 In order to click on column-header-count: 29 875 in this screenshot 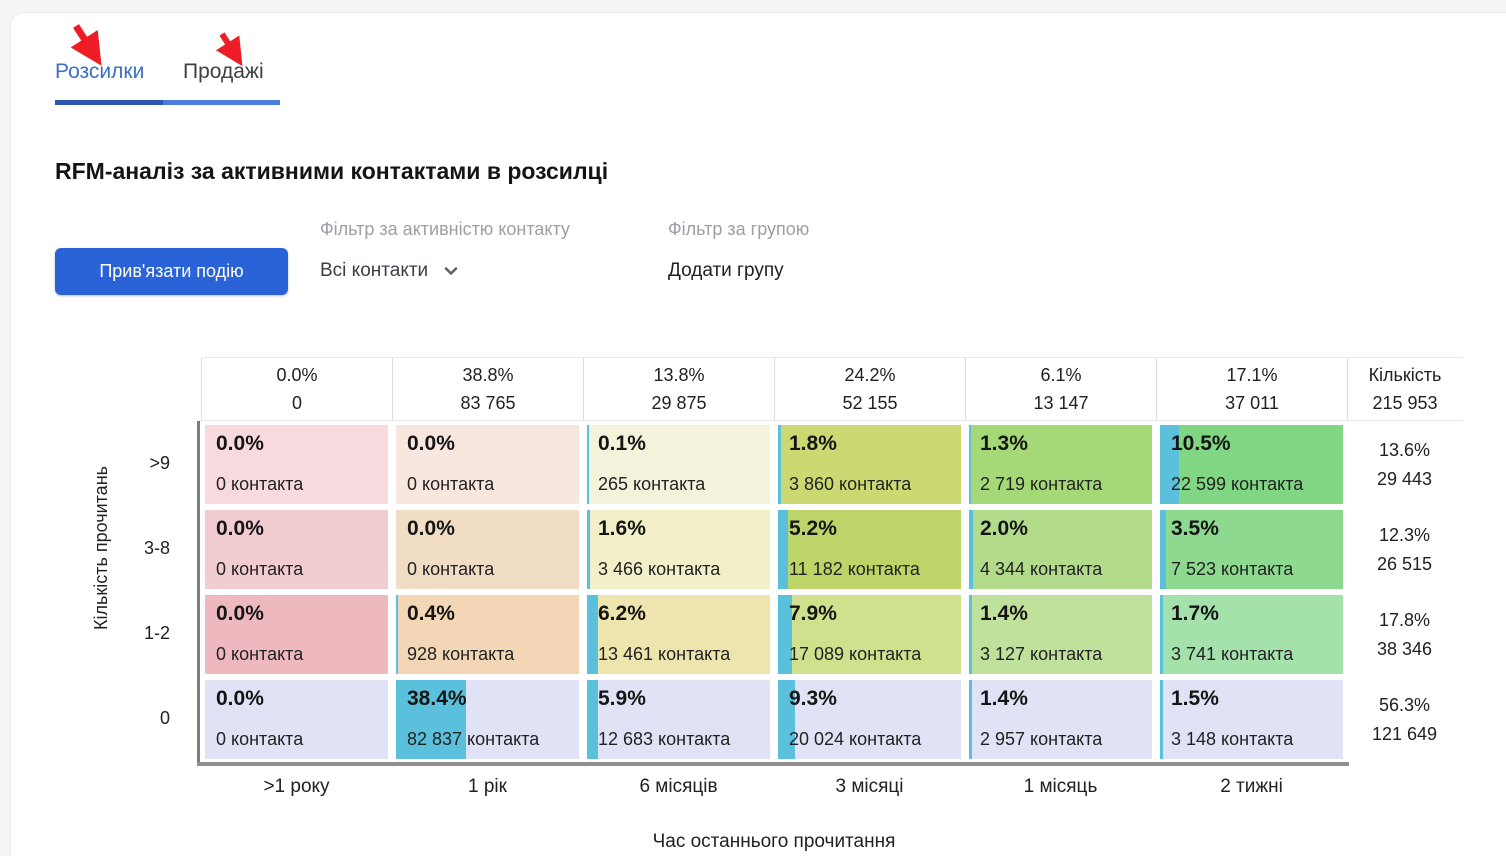, I will do `click(679, 402)`.